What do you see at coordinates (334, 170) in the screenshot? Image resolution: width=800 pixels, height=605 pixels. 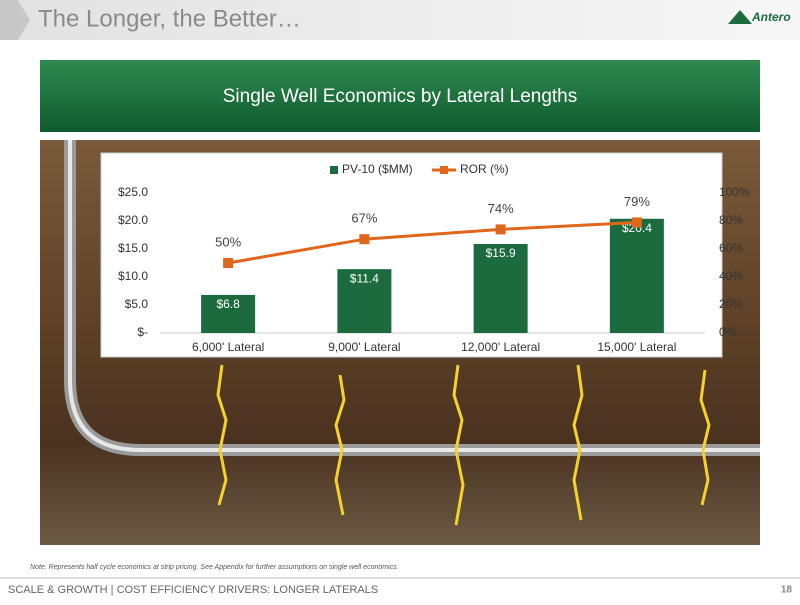 I see `legend-swatch` at bounding box center [334, 170].